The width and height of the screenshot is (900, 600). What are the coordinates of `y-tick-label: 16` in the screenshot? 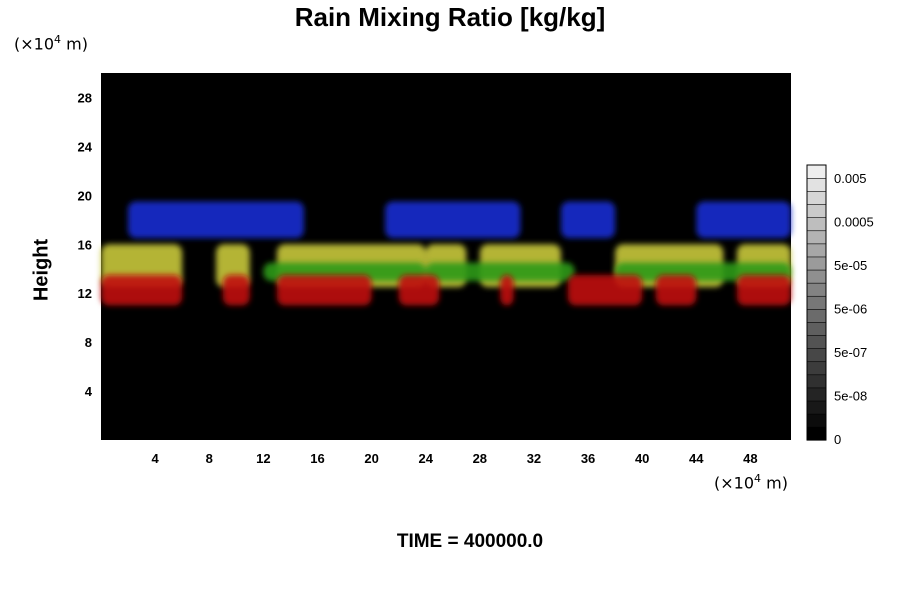 It's located at (85, 244).